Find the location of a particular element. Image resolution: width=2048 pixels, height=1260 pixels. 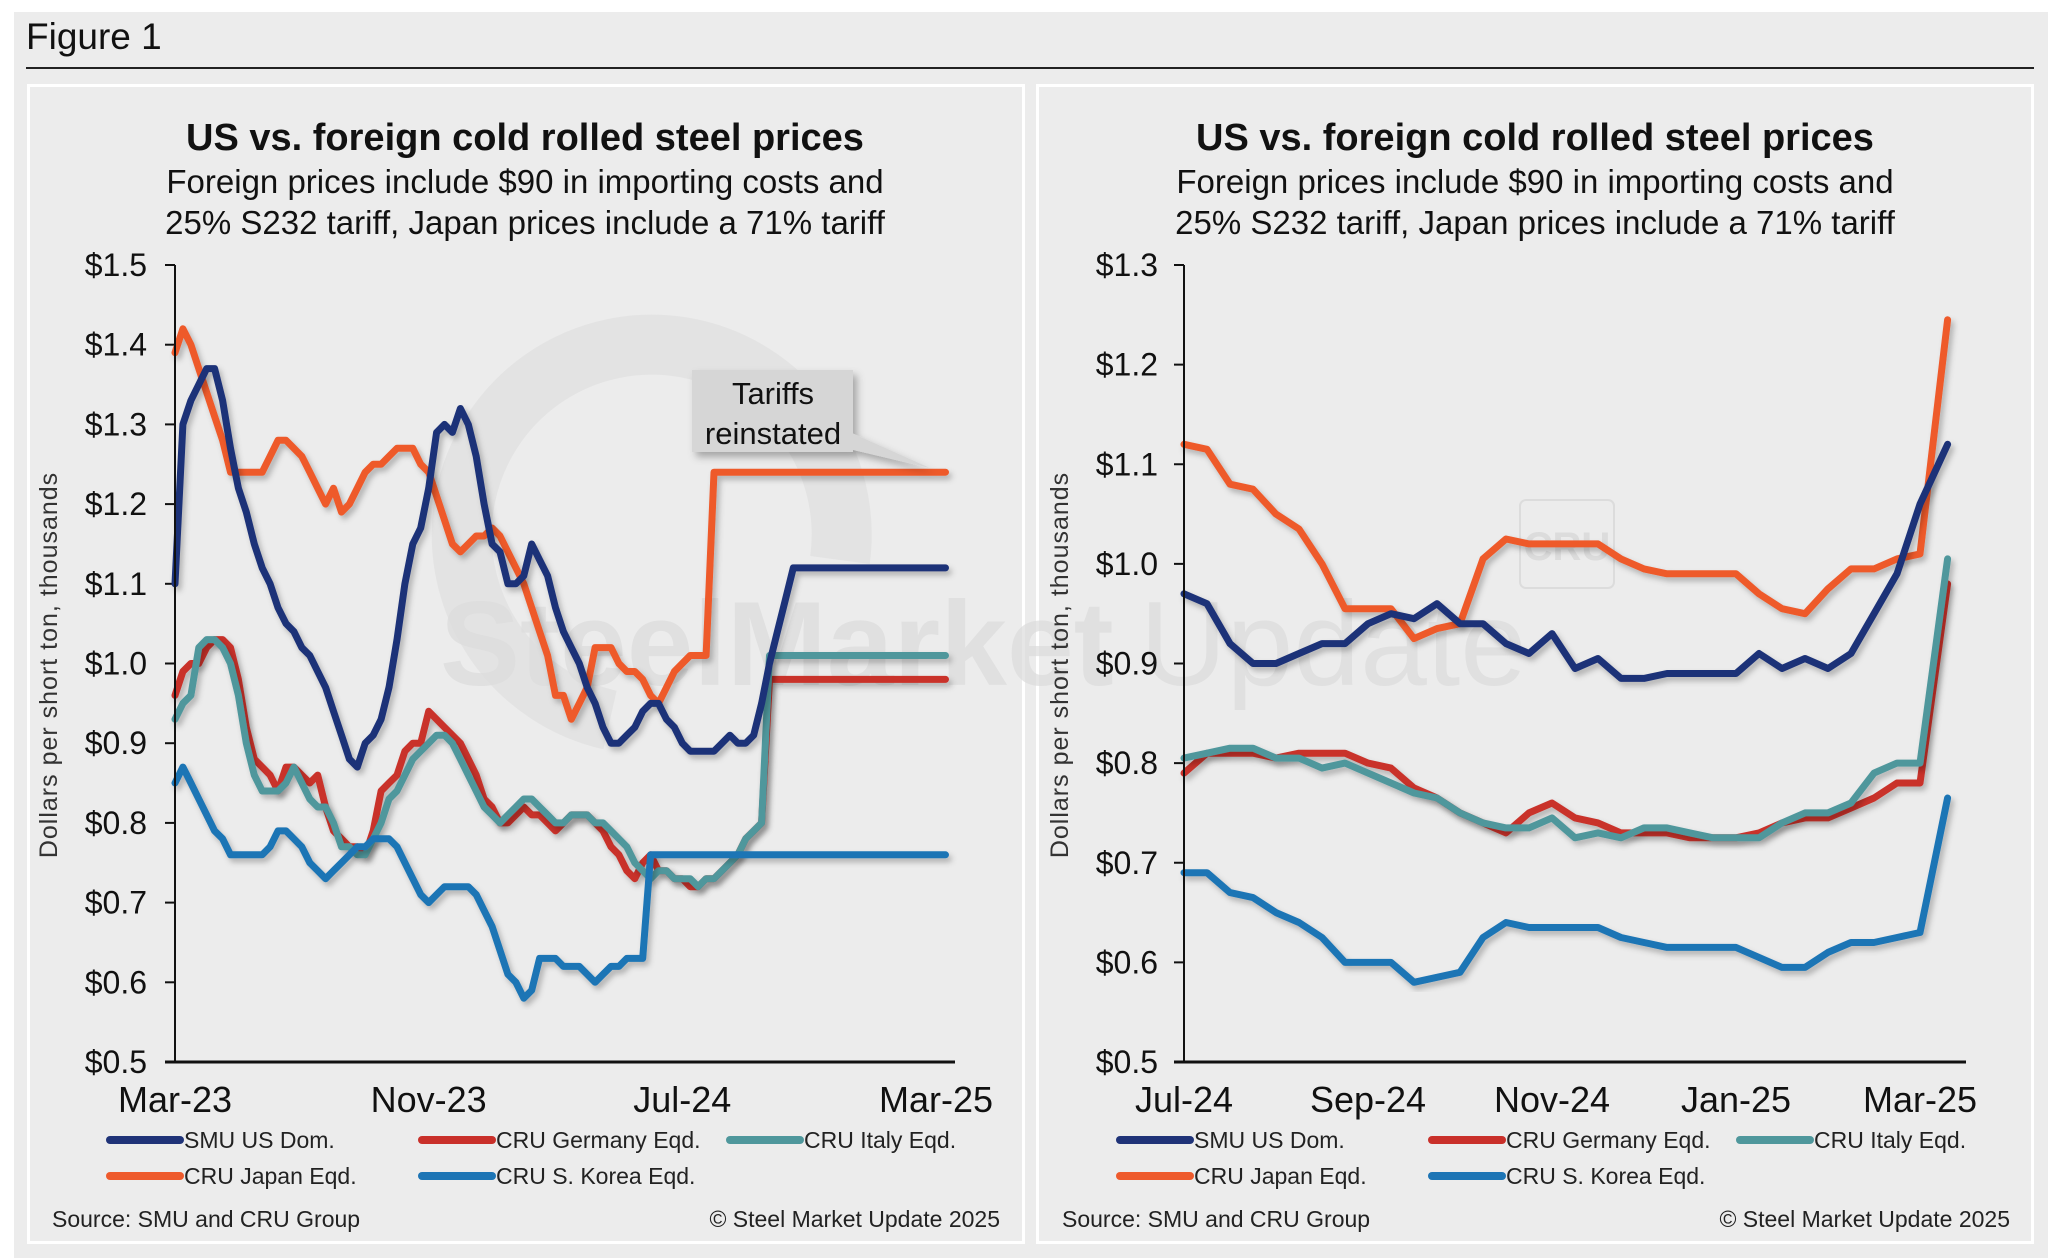

left-line-cru-s-korea is located at coordinates (560, 882).